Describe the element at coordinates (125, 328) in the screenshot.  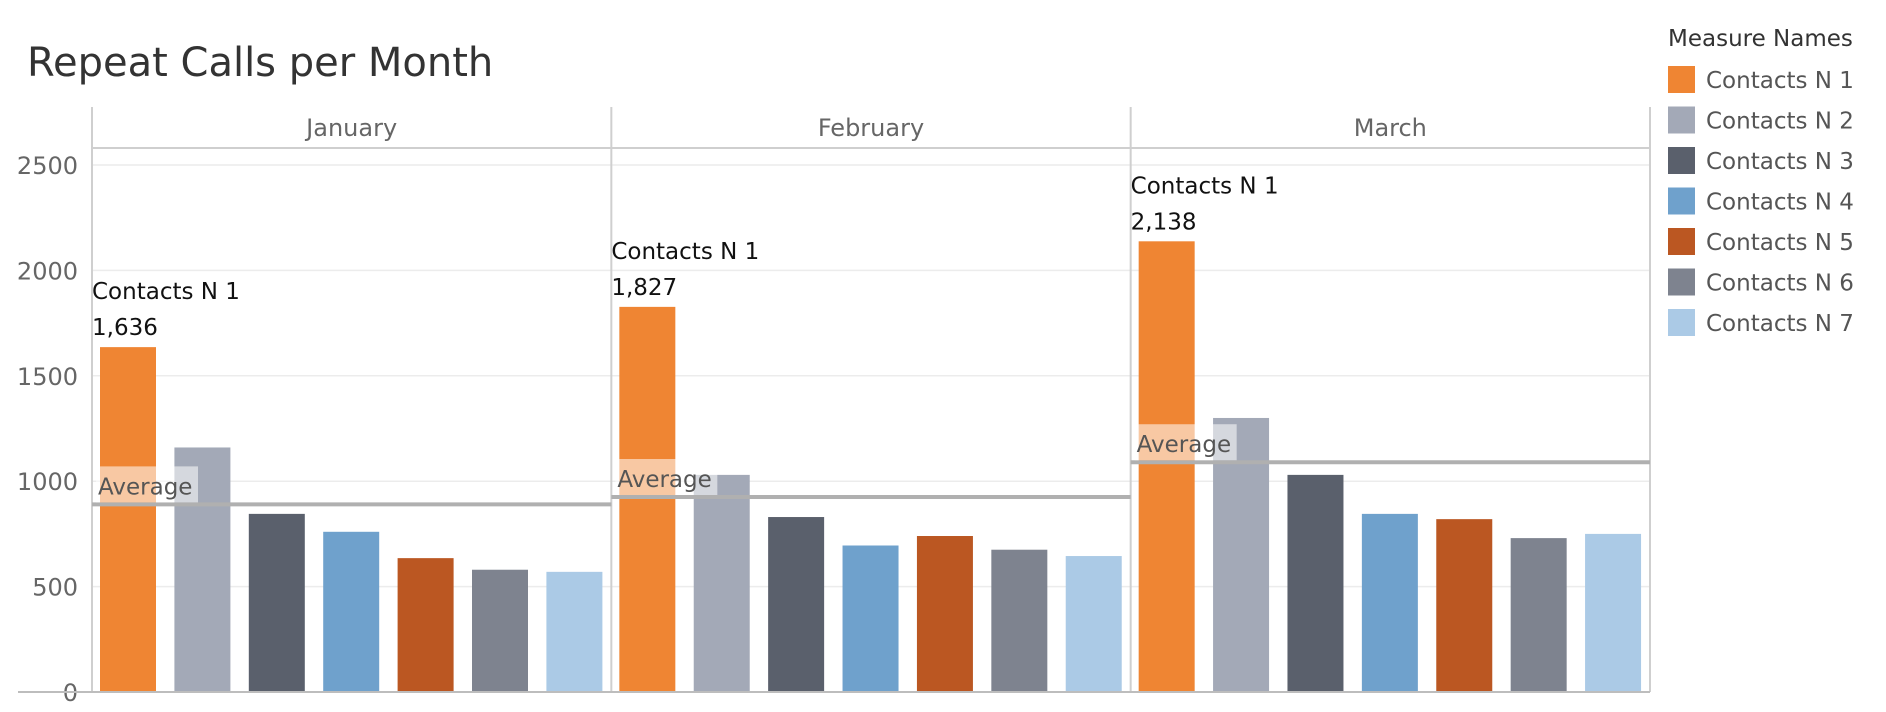
I see `annotation-value: 1,636` at that location.